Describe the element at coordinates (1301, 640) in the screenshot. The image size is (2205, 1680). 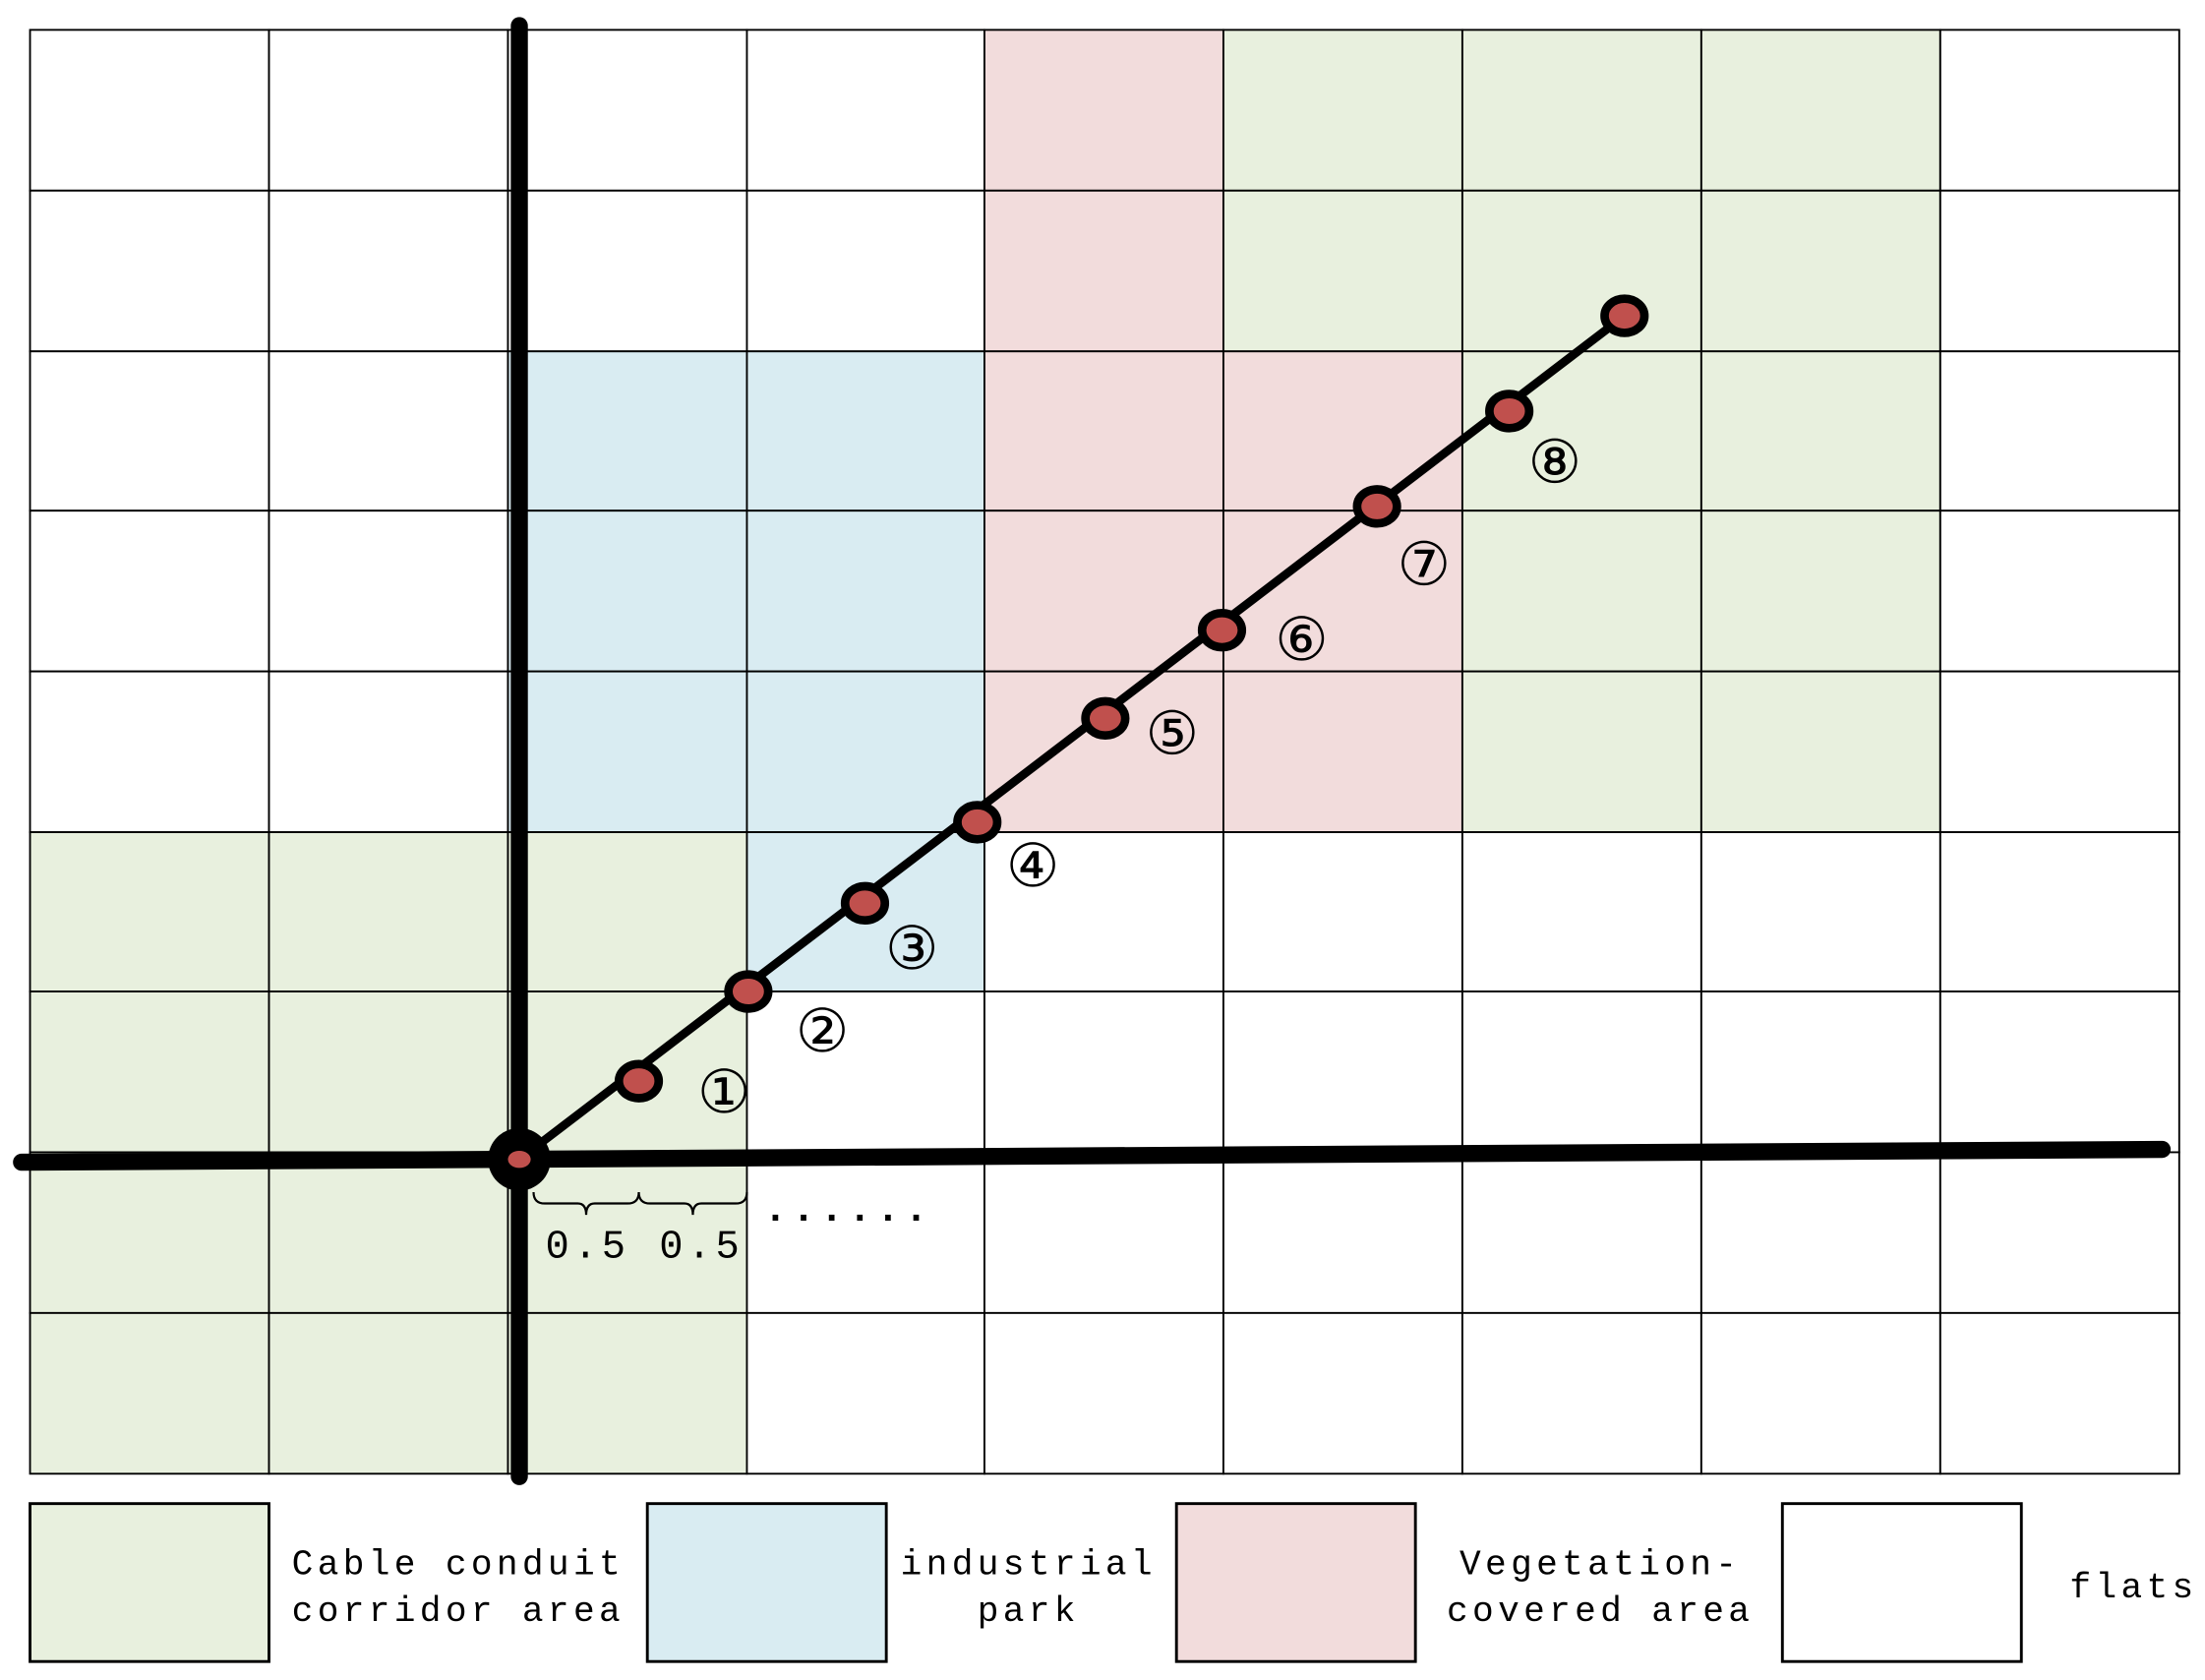
I see `point-label: ⑥` at that location.